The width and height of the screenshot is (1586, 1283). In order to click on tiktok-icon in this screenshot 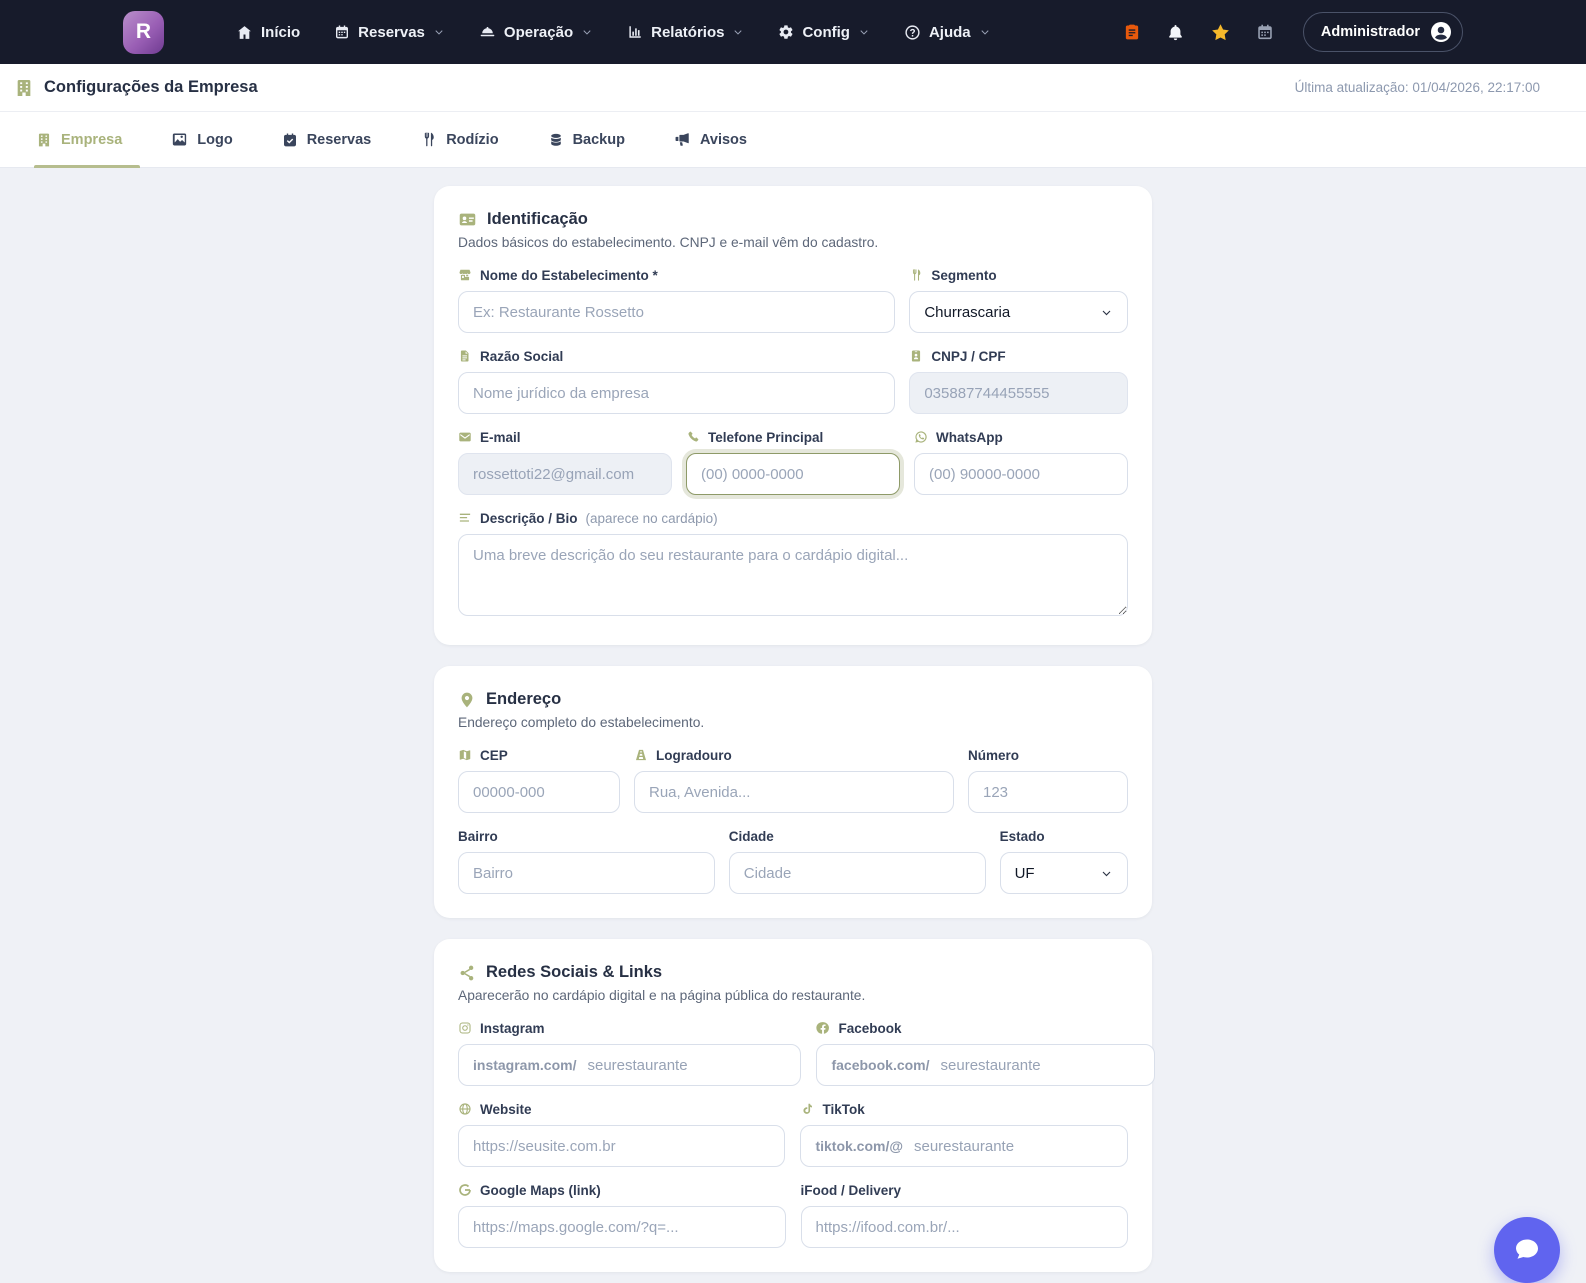, I will do `click(807, 1109)`.